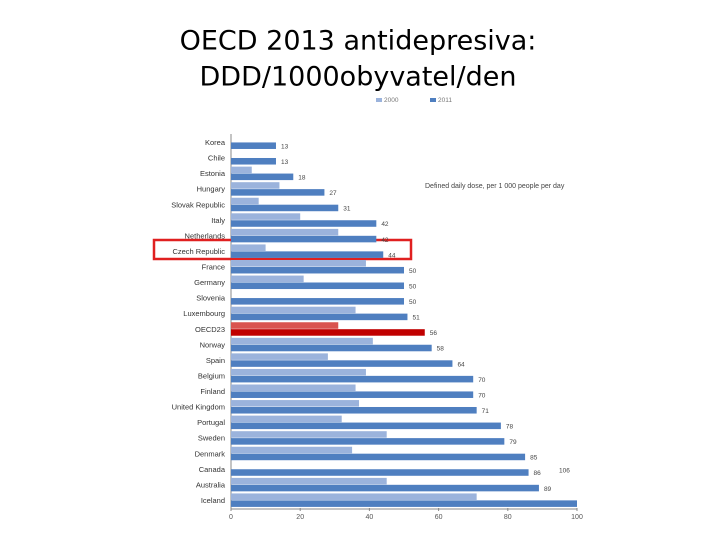 The height and width of the screenshot is (540, 720). I want to click on value-label: 71, so click(486, 411).